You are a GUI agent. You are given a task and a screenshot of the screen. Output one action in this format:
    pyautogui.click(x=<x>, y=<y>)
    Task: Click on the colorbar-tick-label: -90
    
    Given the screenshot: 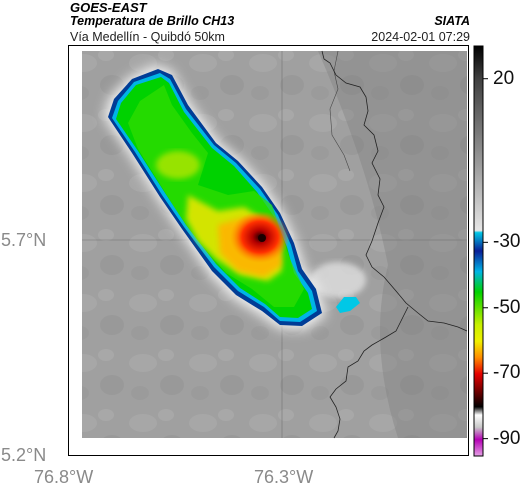 What is the action you would take?
    pyautogui.click(x=507, y=438)
    